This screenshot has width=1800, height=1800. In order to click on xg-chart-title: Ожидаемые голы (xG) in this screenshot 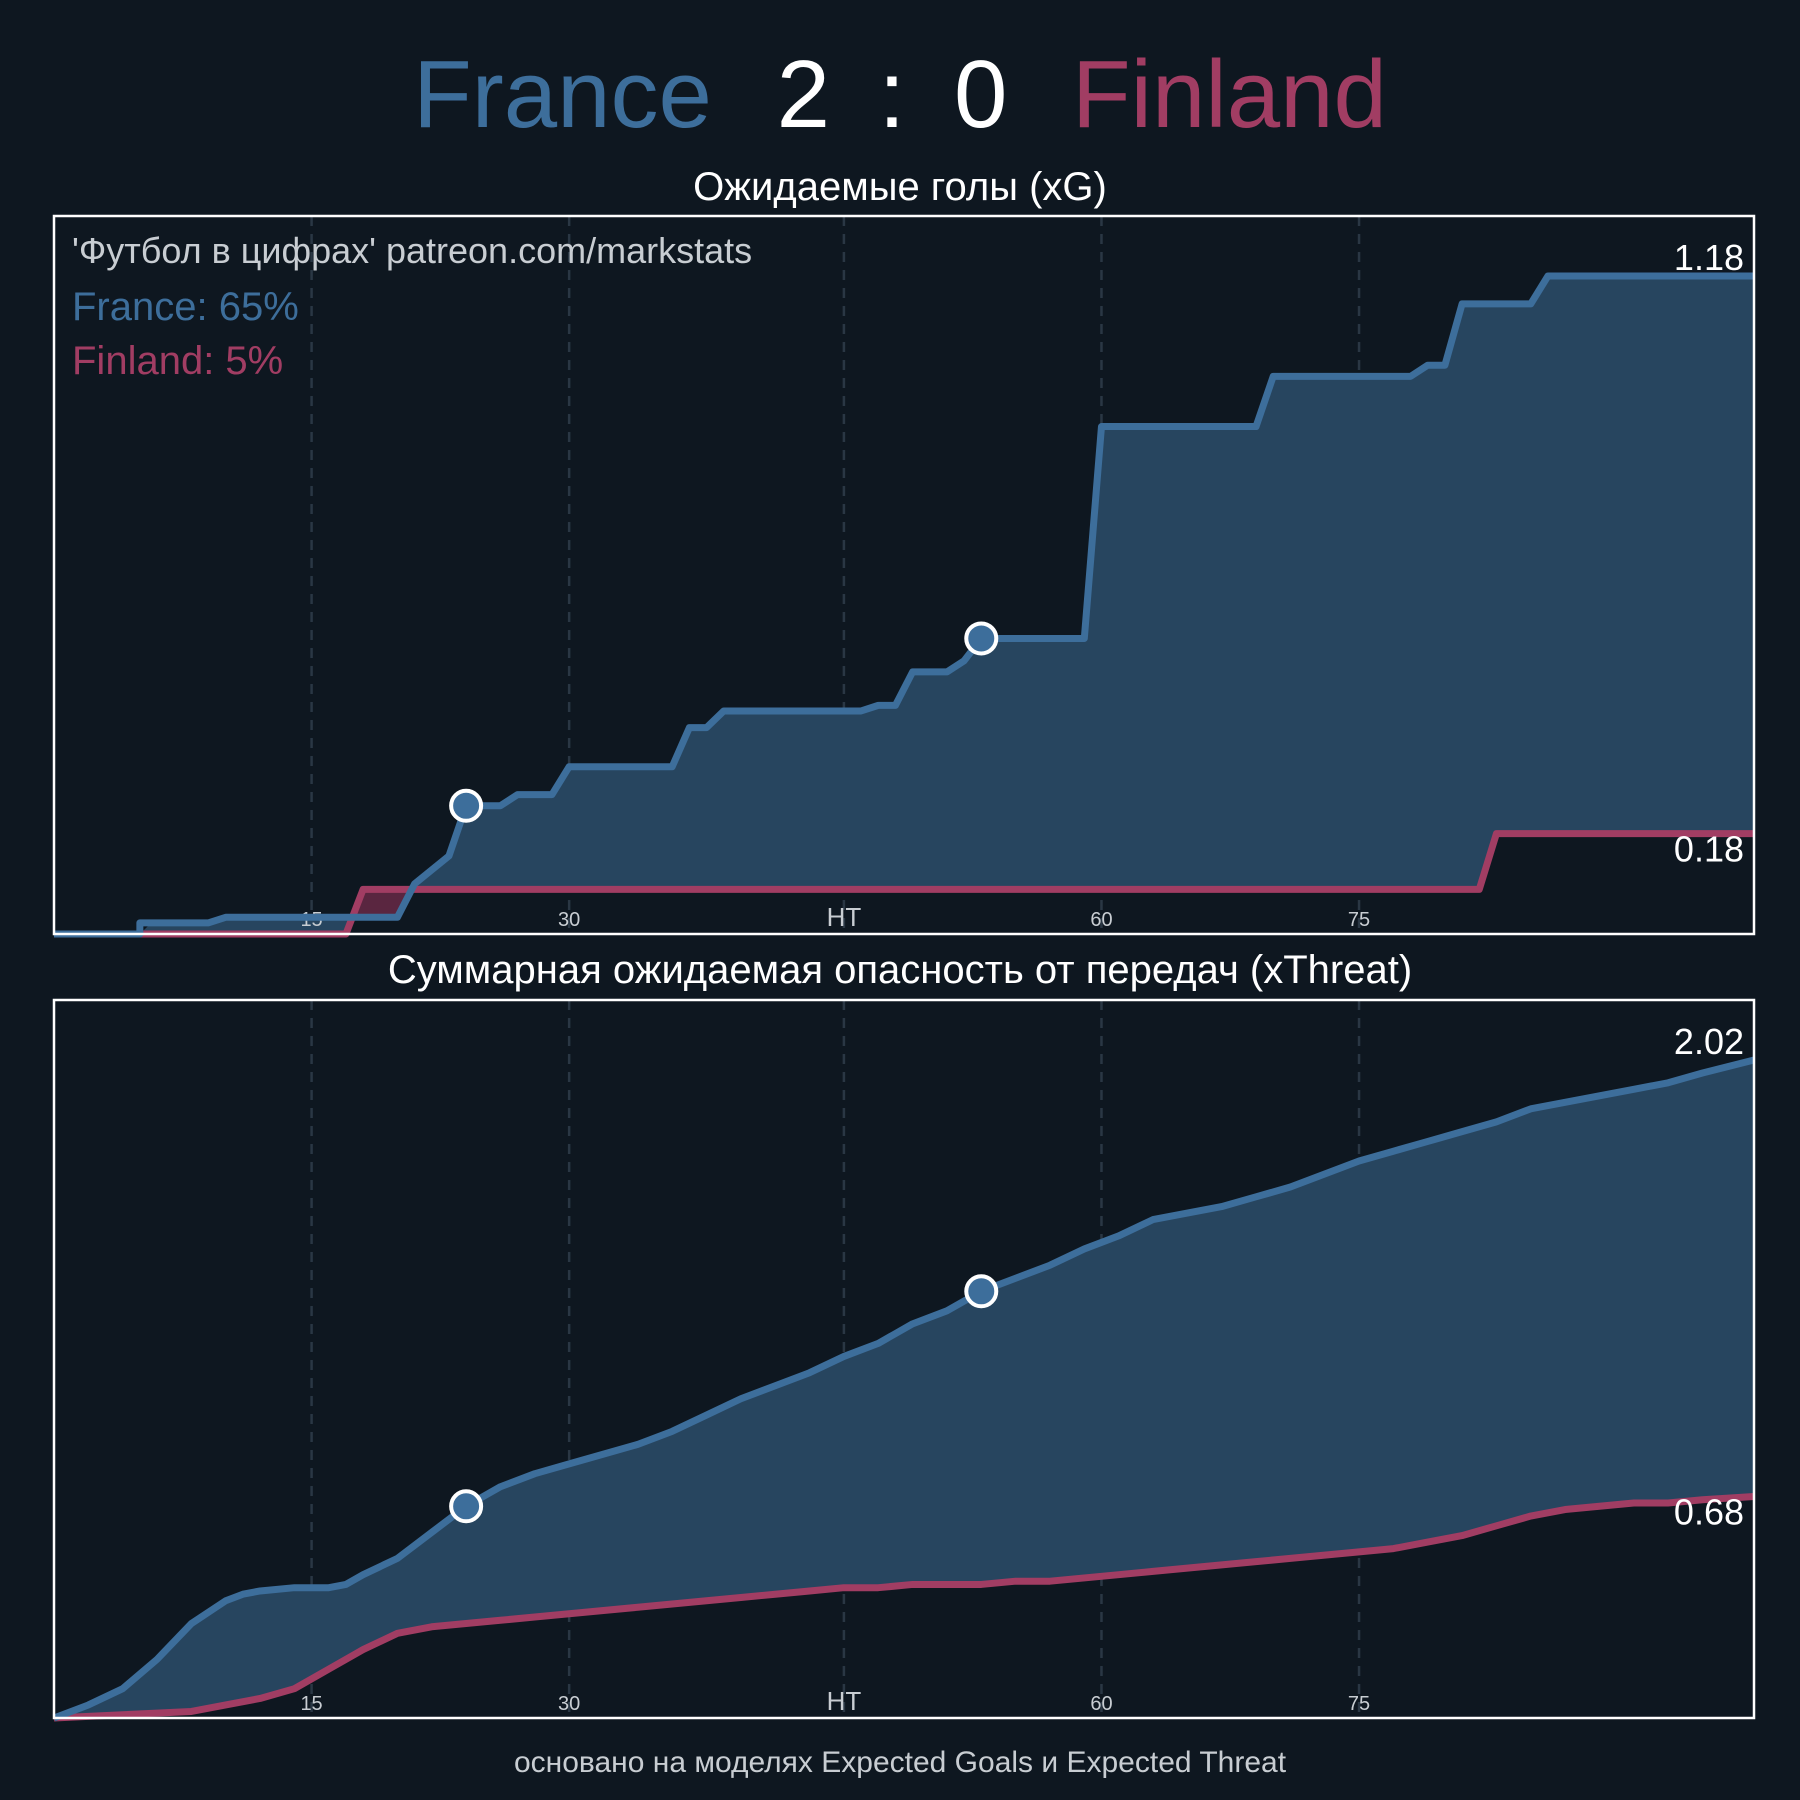, I will do `click(900, 187)`.